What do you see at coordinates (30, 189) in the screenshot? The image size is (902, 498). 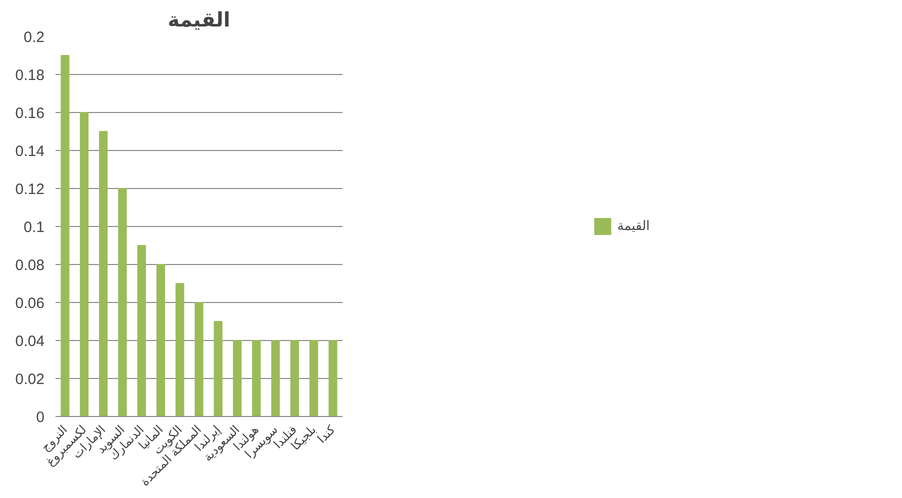 I see `y-tick-label: 0.12` at bounding box center [30, 189].